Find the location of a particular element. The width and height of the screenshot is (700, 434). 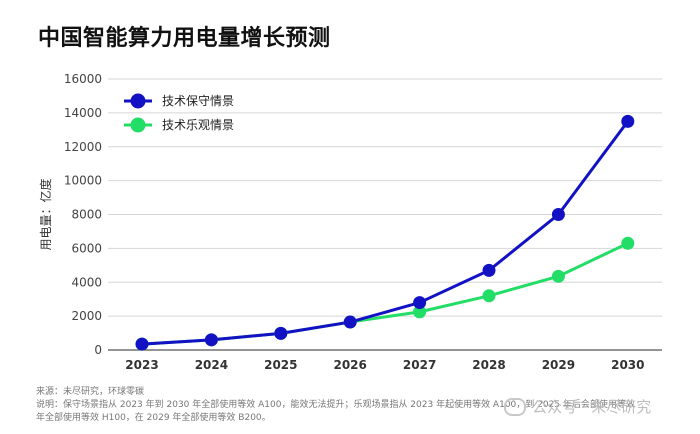

data-point-s0-2027 is located at coordinates (420, 303).